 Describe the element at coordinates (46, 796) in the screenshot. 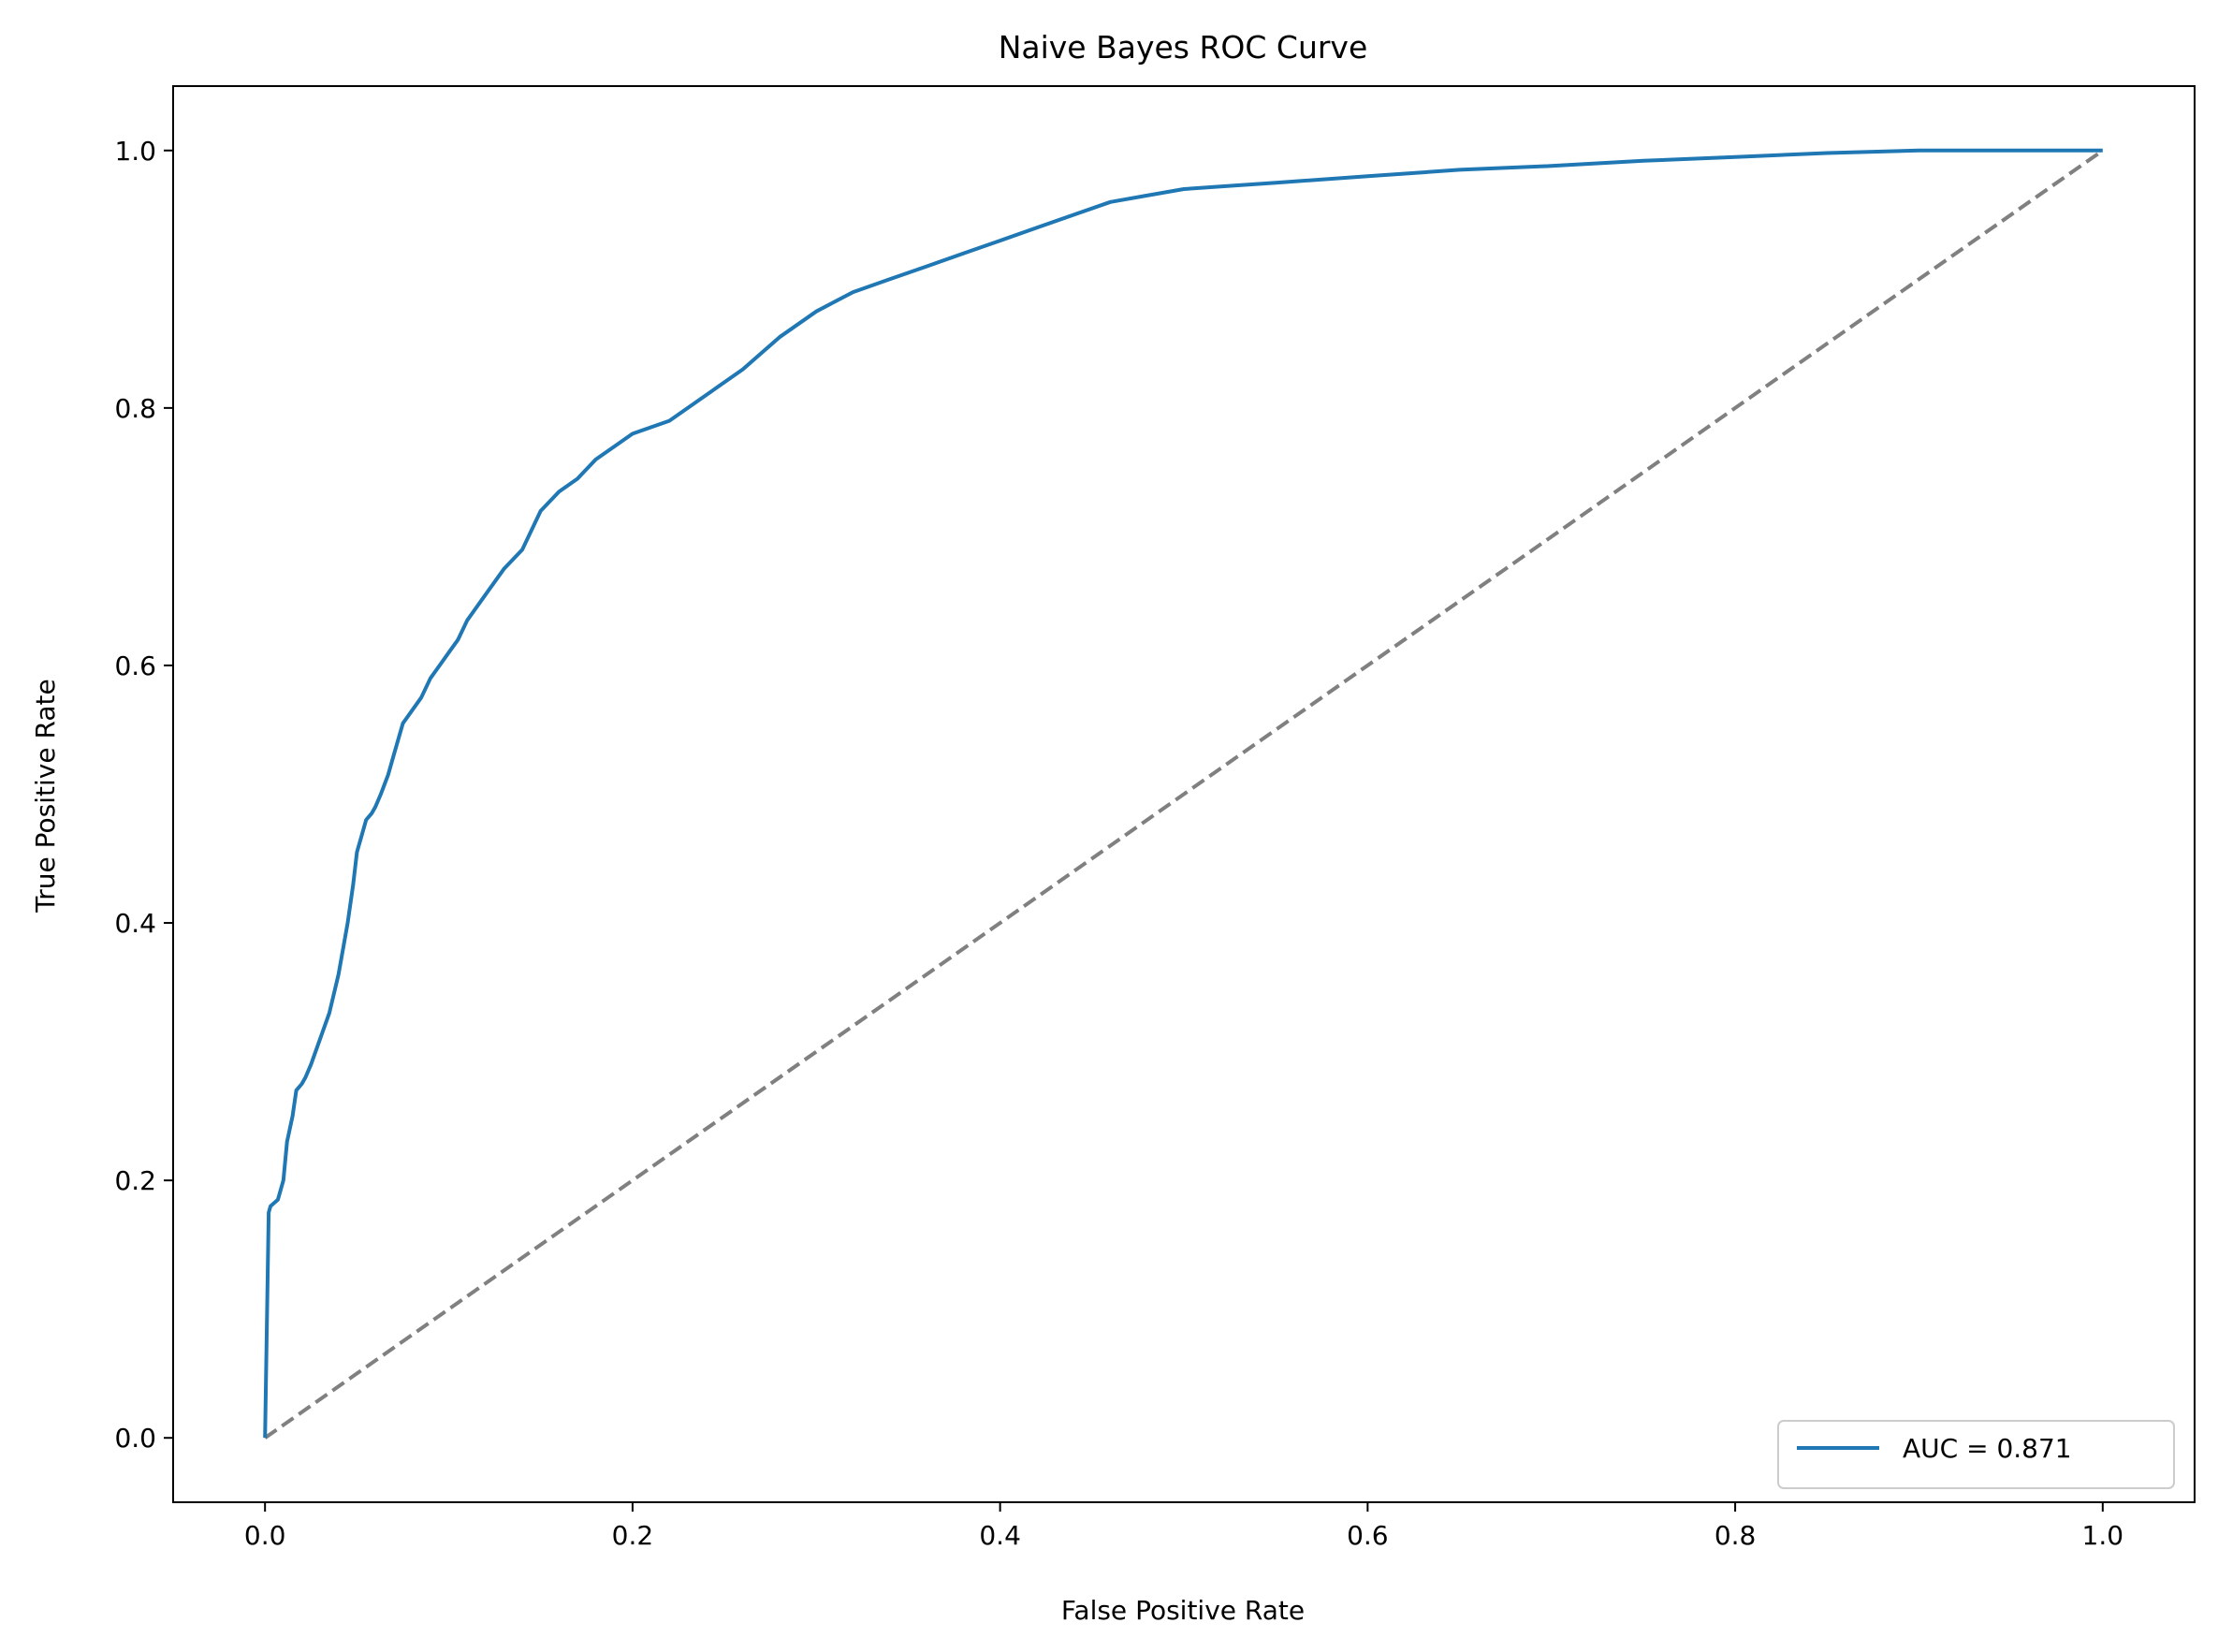

I see `y-axis-label: True Positive Rate` at that location.